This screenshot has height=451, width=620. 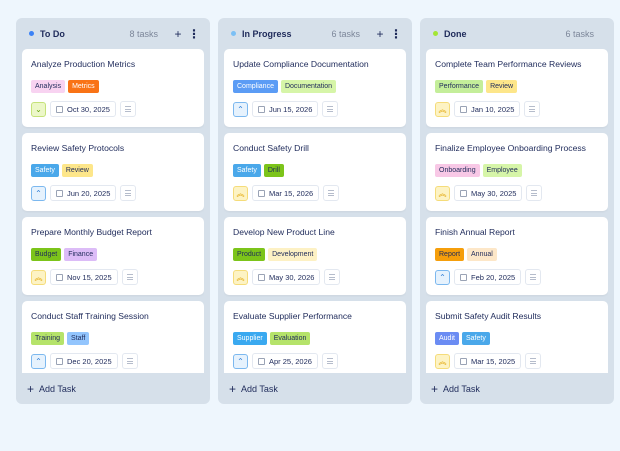 I want to click on task-meta: ︽ Mar 15, 2025, so click(x=517, y=361).